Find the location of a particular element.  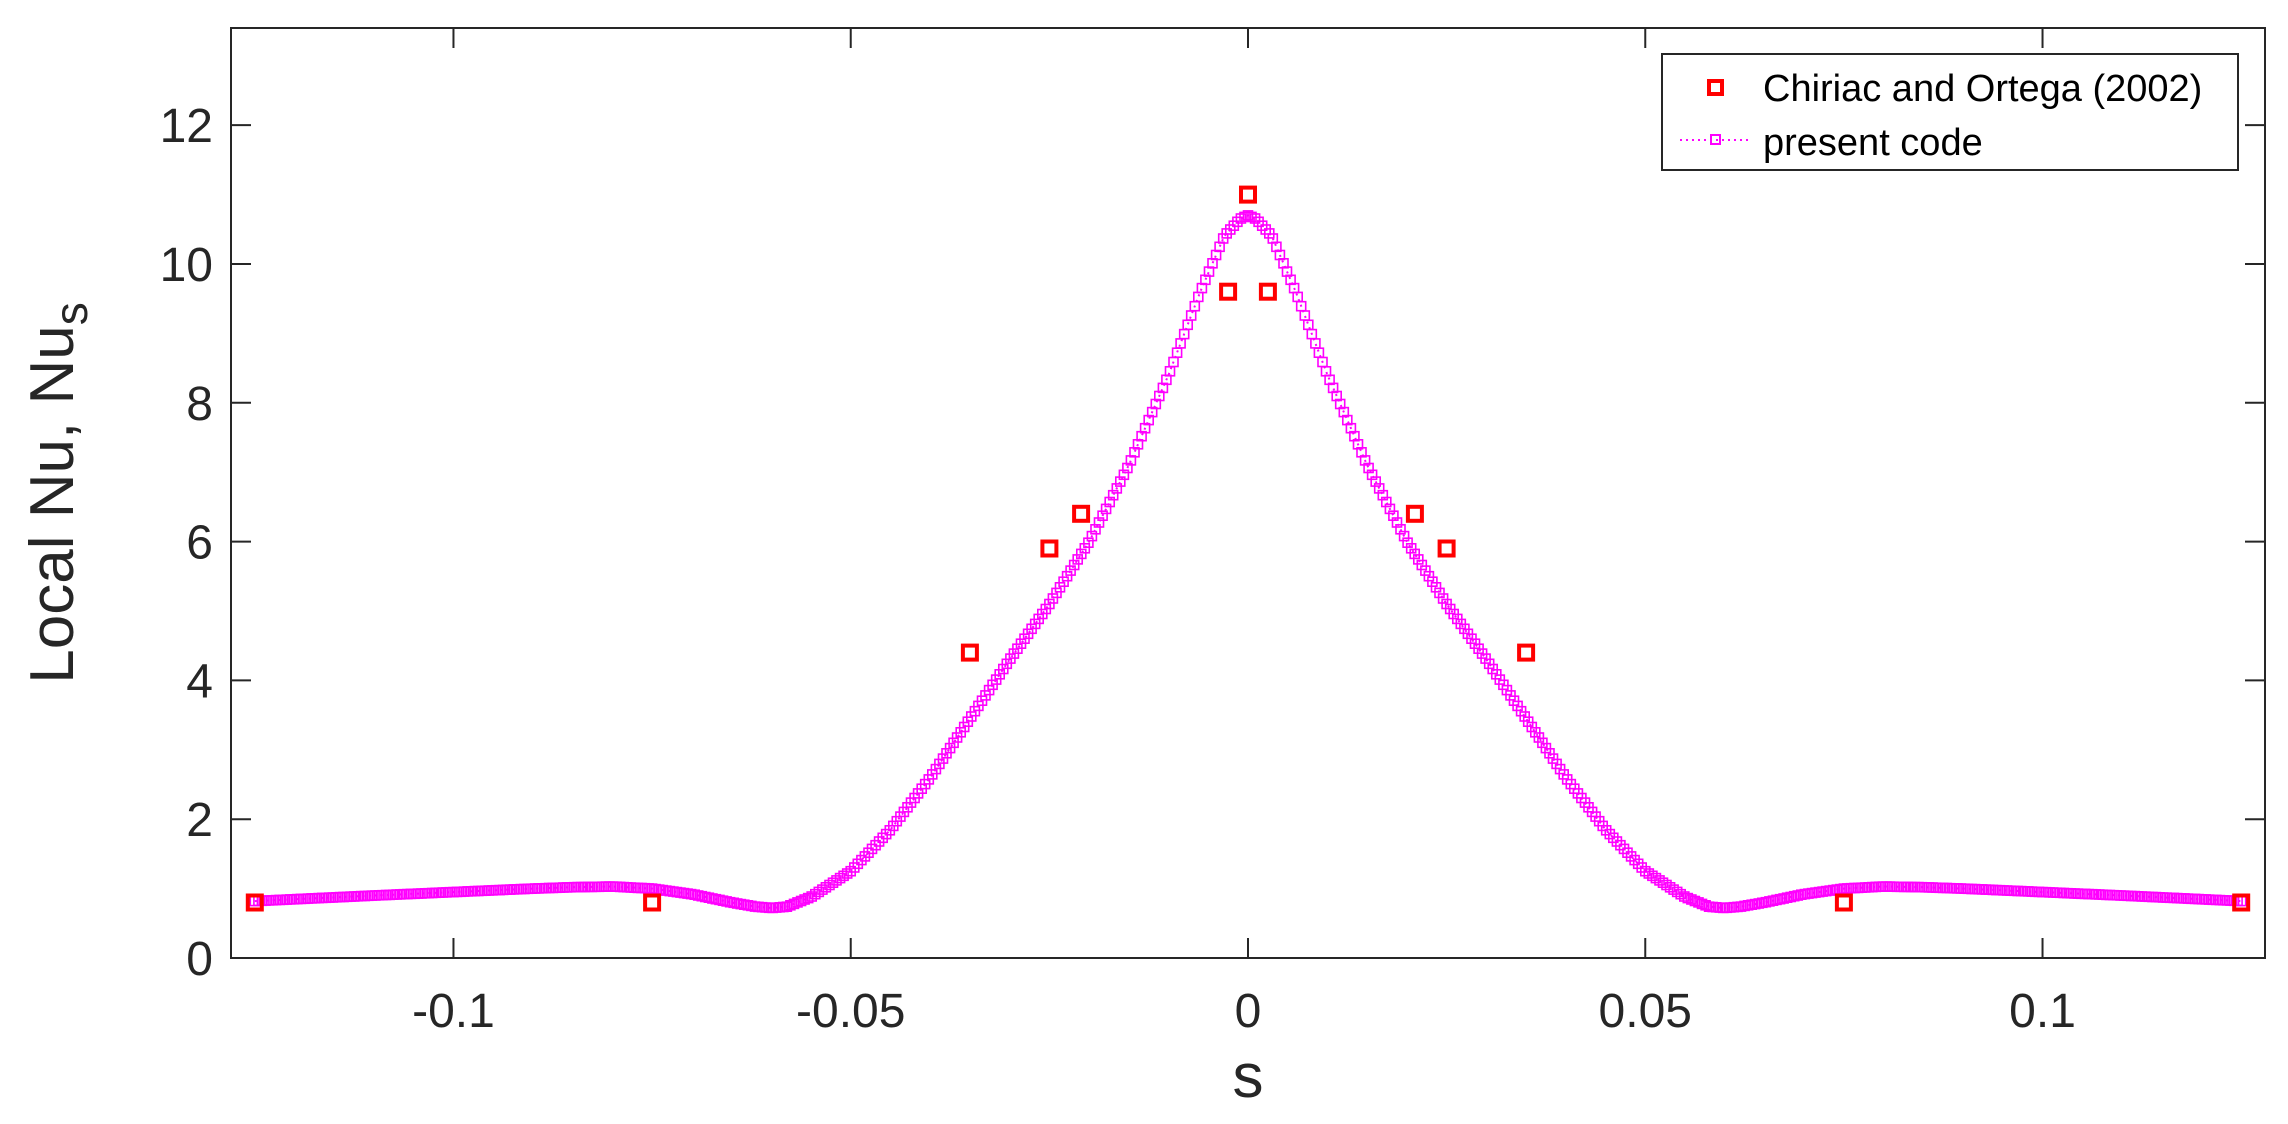

y-axis-label-subscript: s is located at coordinates (71, 313).